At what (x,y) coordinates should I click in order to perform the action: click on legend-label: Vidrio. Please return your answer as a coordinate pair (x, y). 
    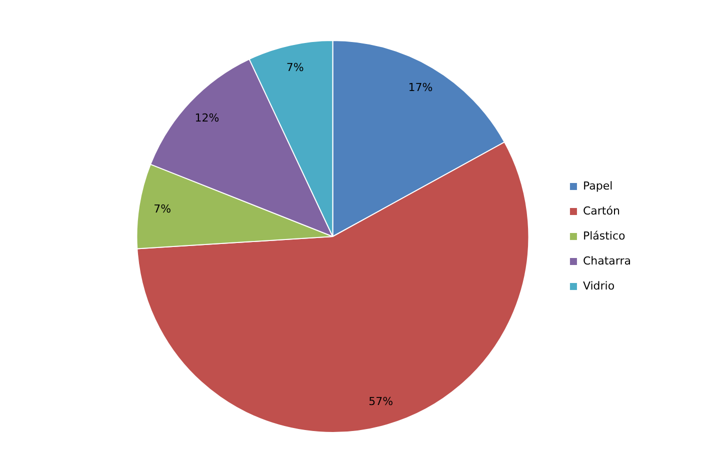
    Looking at the image, I should click on (598, 285).